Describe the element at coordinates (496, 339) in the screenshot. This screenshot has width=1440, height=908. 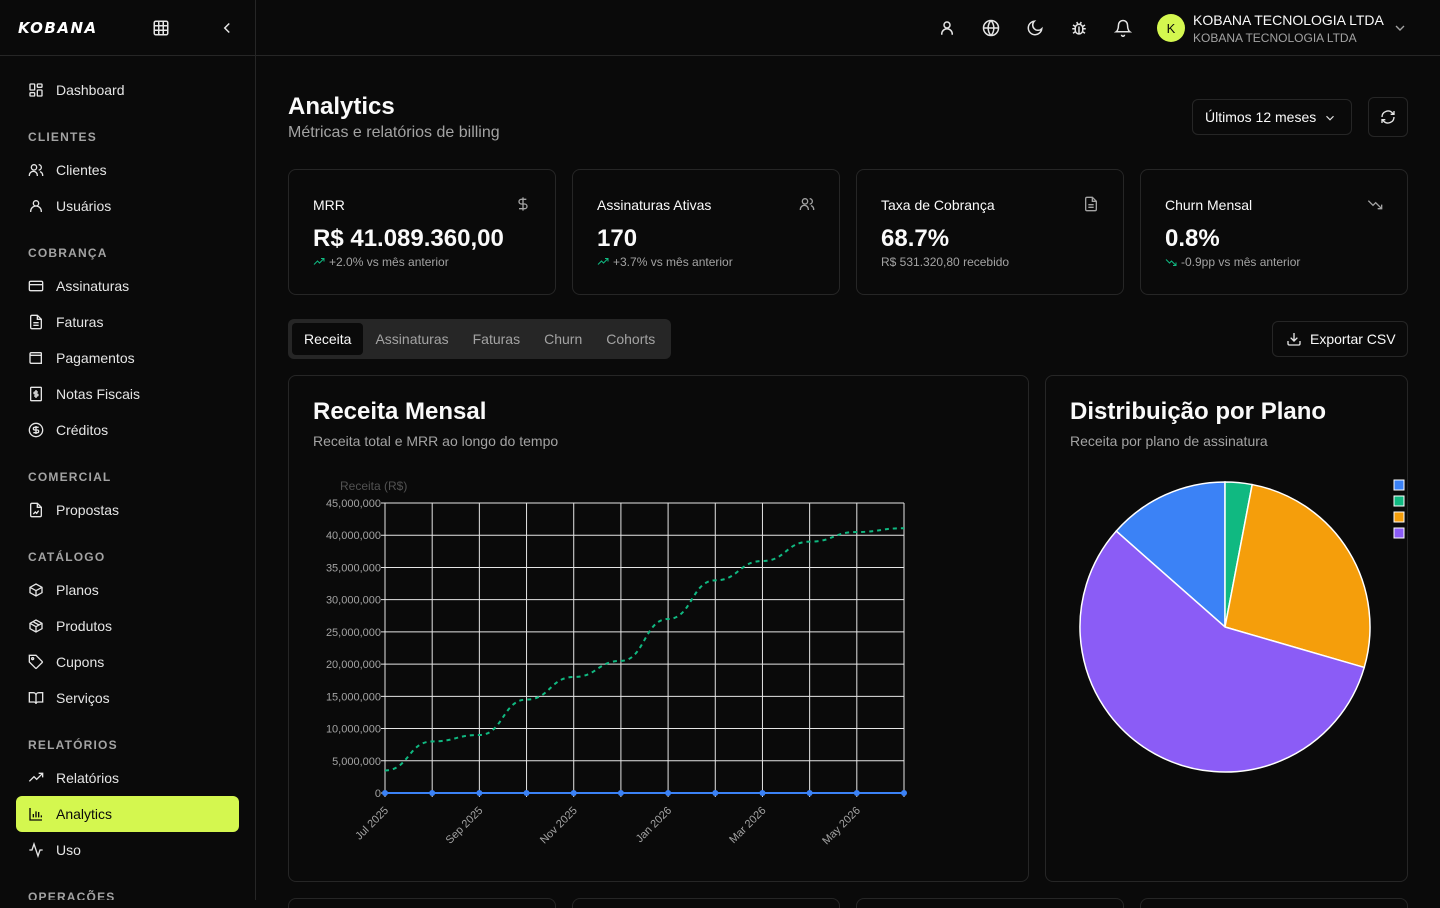
I see `tab-faturas: Faturas` at that location.